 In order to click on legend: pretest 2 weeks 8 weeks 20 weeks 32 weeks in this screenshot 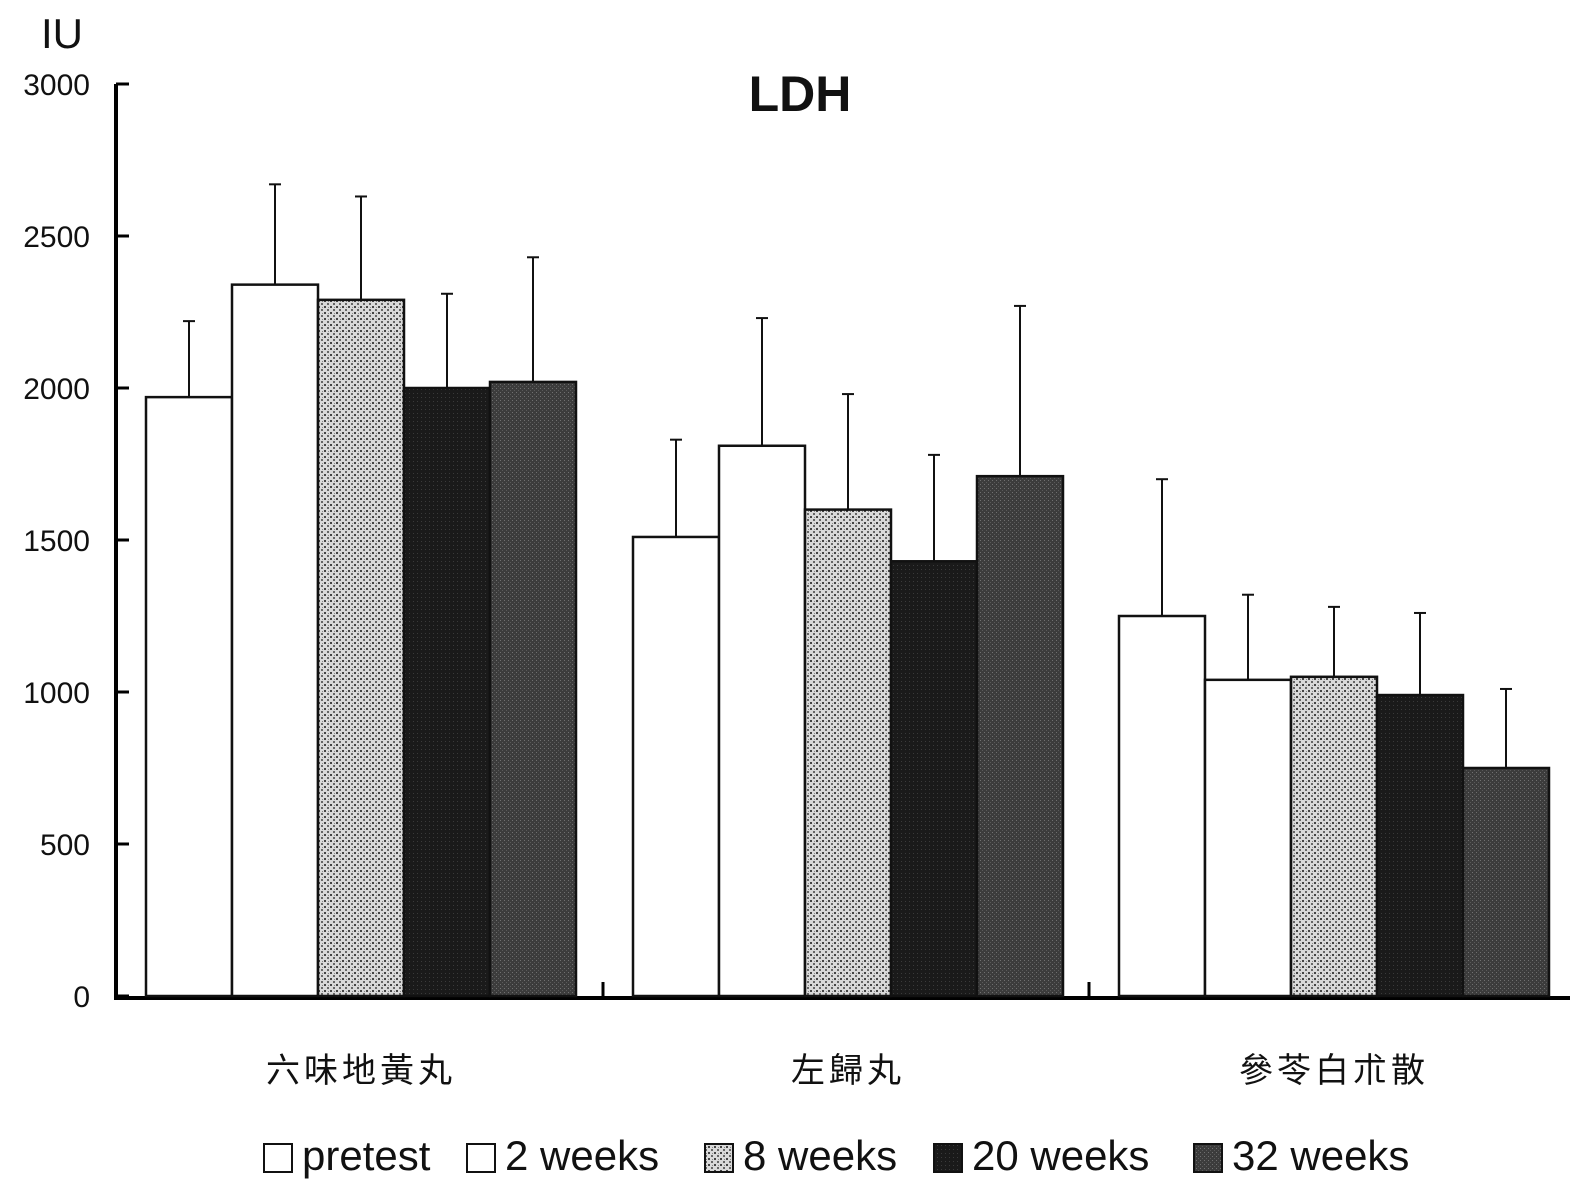, I will do `click(836, 1155)`.